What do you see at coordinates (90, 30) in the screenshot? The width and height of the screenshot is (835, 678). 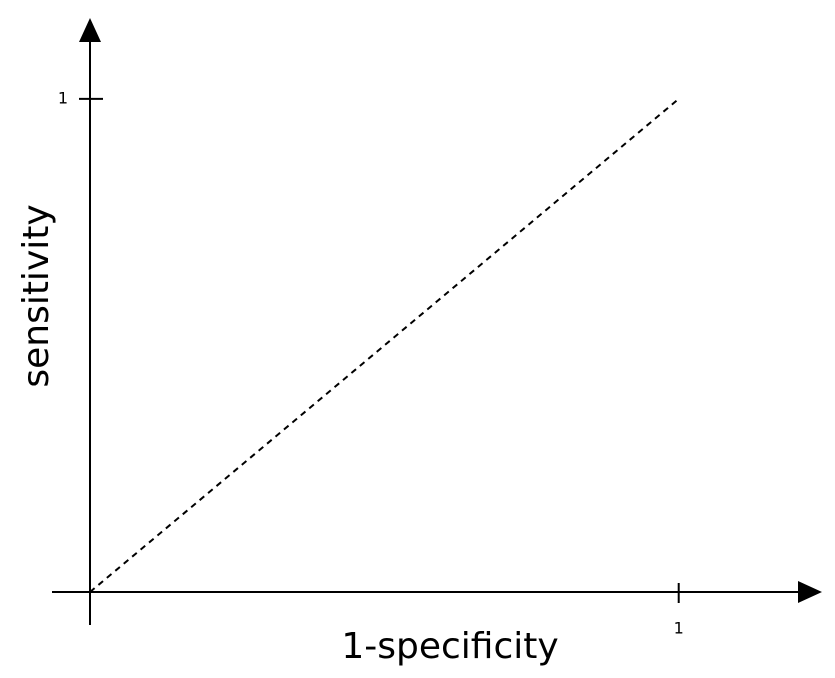 I see `y-axis-arrow` at bounding box center [90, 30].